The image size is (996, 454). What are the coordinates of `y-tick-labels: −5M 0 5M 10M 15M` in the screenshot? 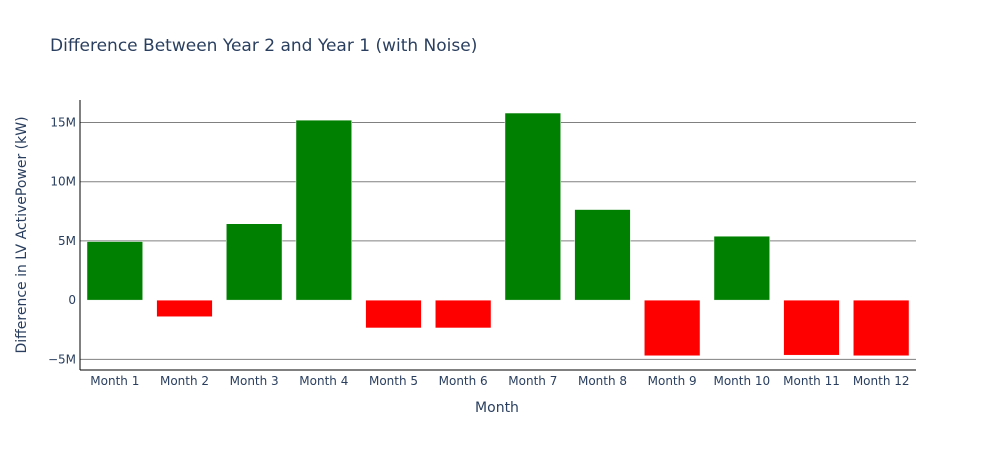 It's located at (62, 241).